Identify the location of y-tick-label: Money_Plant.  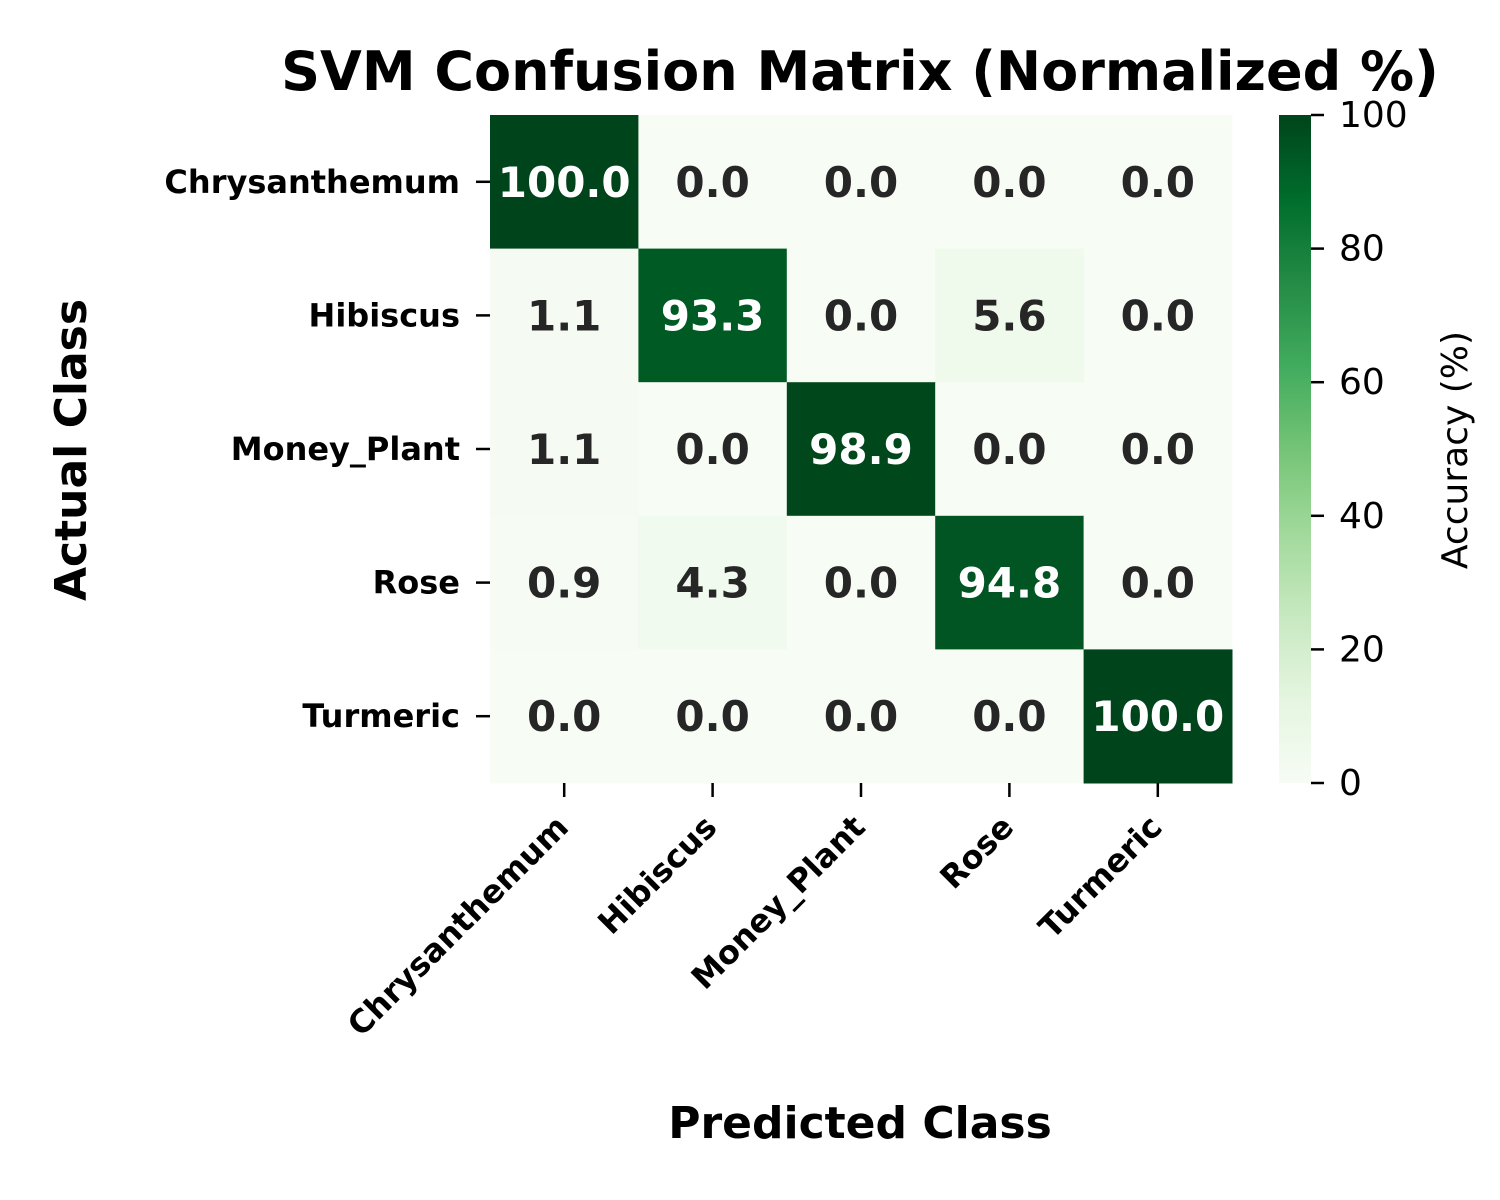
(345, 449).